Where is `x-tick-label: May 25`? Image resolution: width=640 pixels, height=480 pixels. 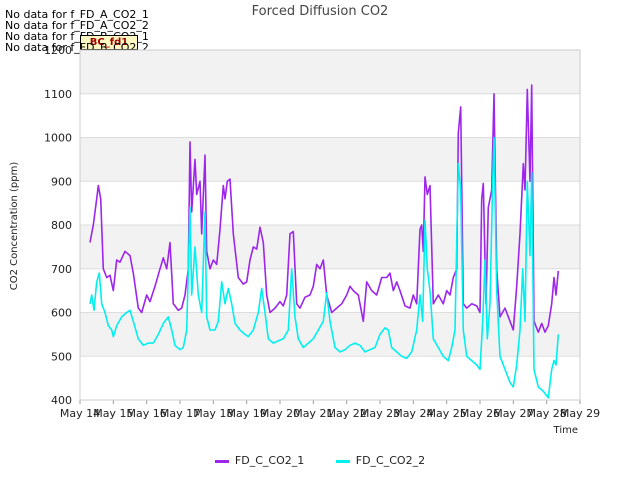 x-tick-label: May 25 is located at coordinates (447, 413).